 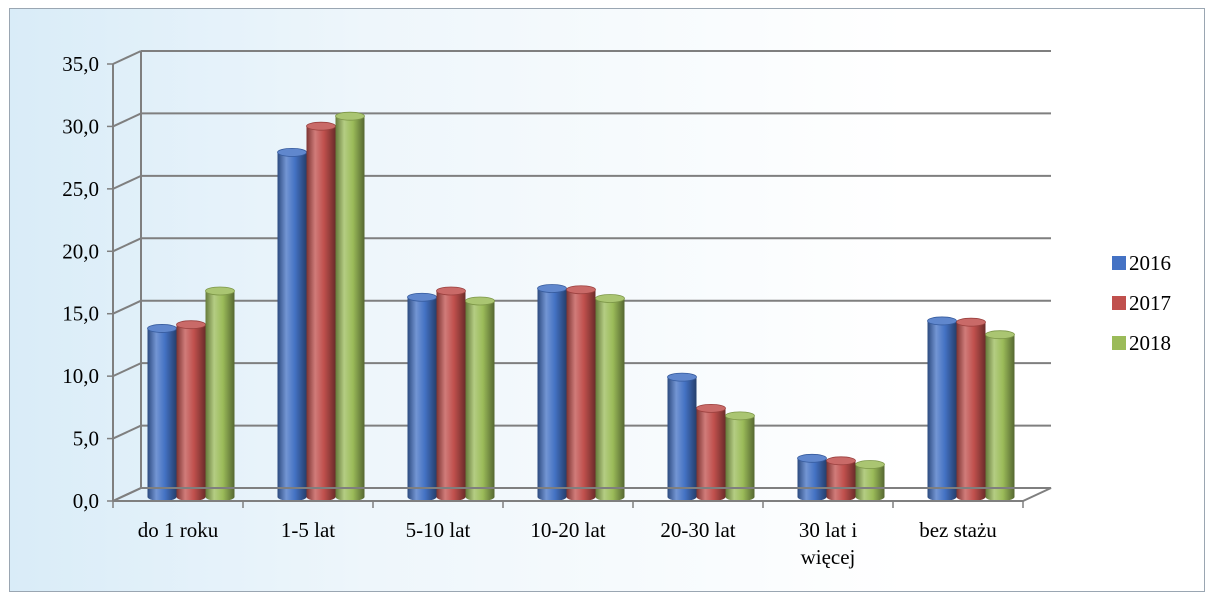 I want to click on y-tick-label: 25,0, so click(x=80, y=189).